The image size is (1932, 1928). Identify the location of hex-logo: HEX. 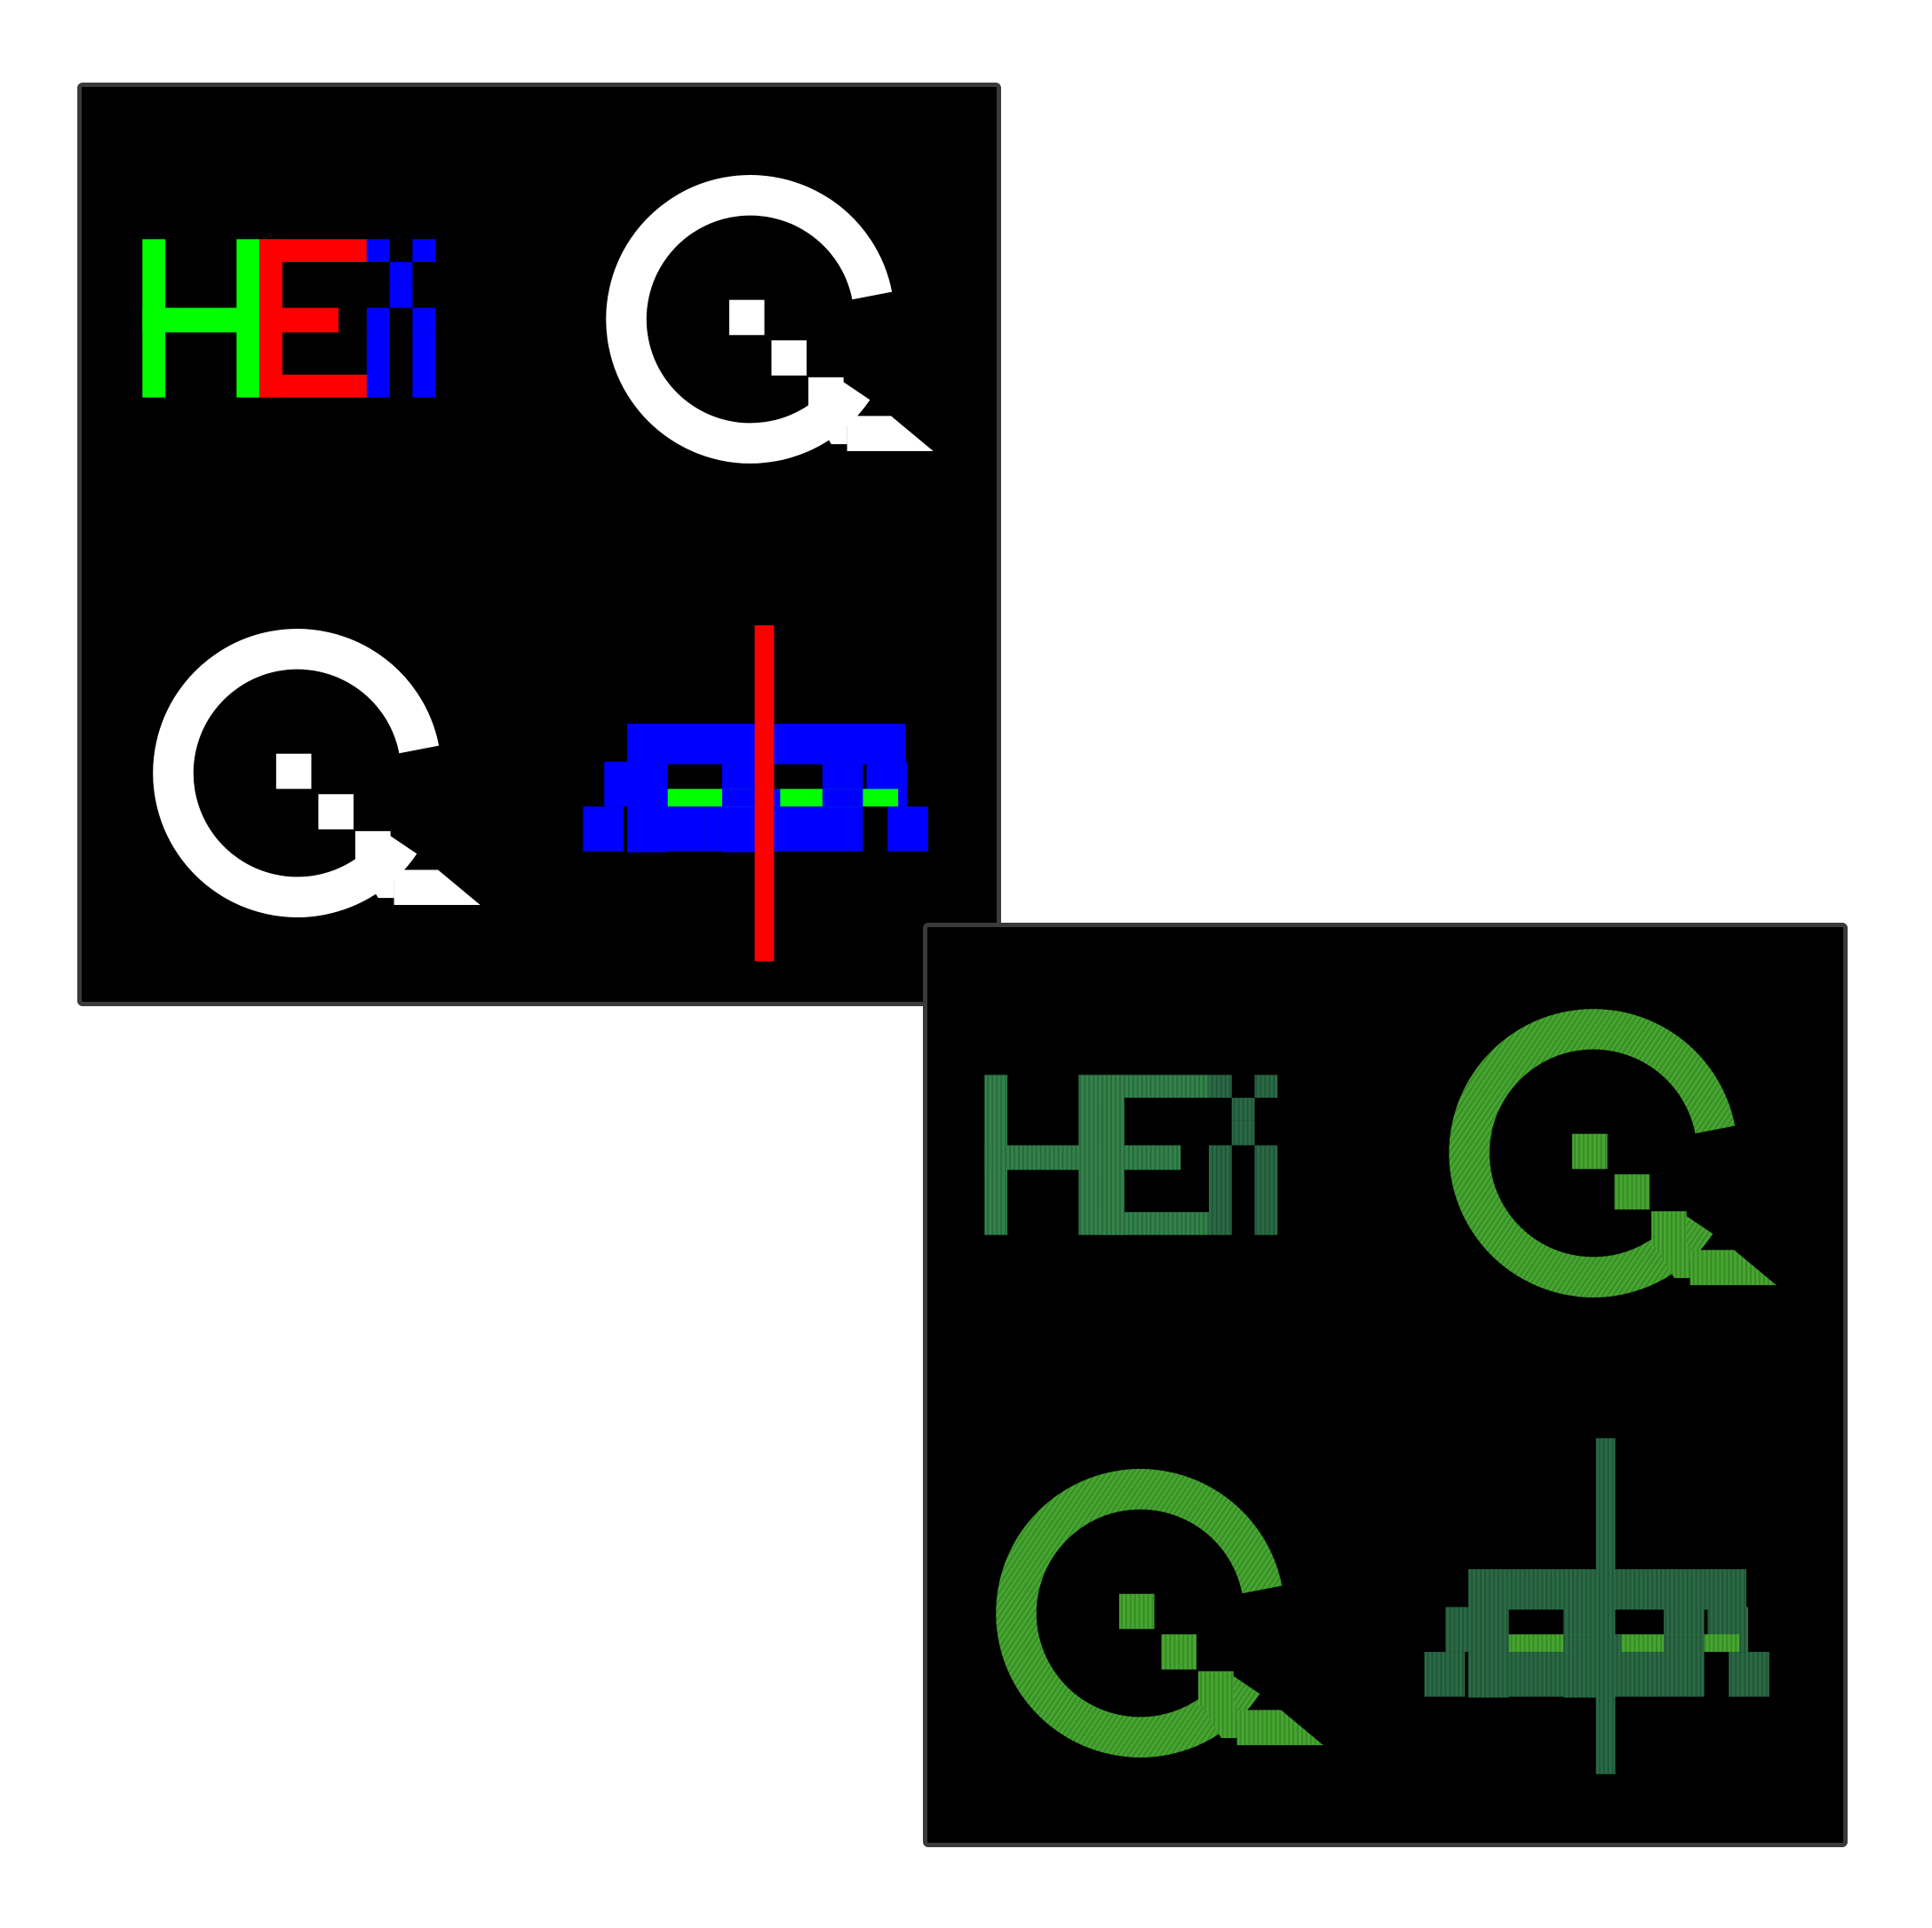
(289, 318).